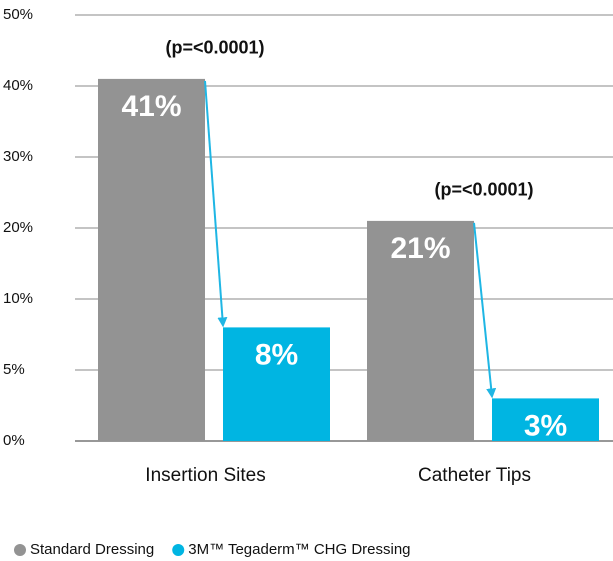  Describe the element at coordinates (18, 156) in the screenshot. I see `y-tick-label: 30%` at that location.